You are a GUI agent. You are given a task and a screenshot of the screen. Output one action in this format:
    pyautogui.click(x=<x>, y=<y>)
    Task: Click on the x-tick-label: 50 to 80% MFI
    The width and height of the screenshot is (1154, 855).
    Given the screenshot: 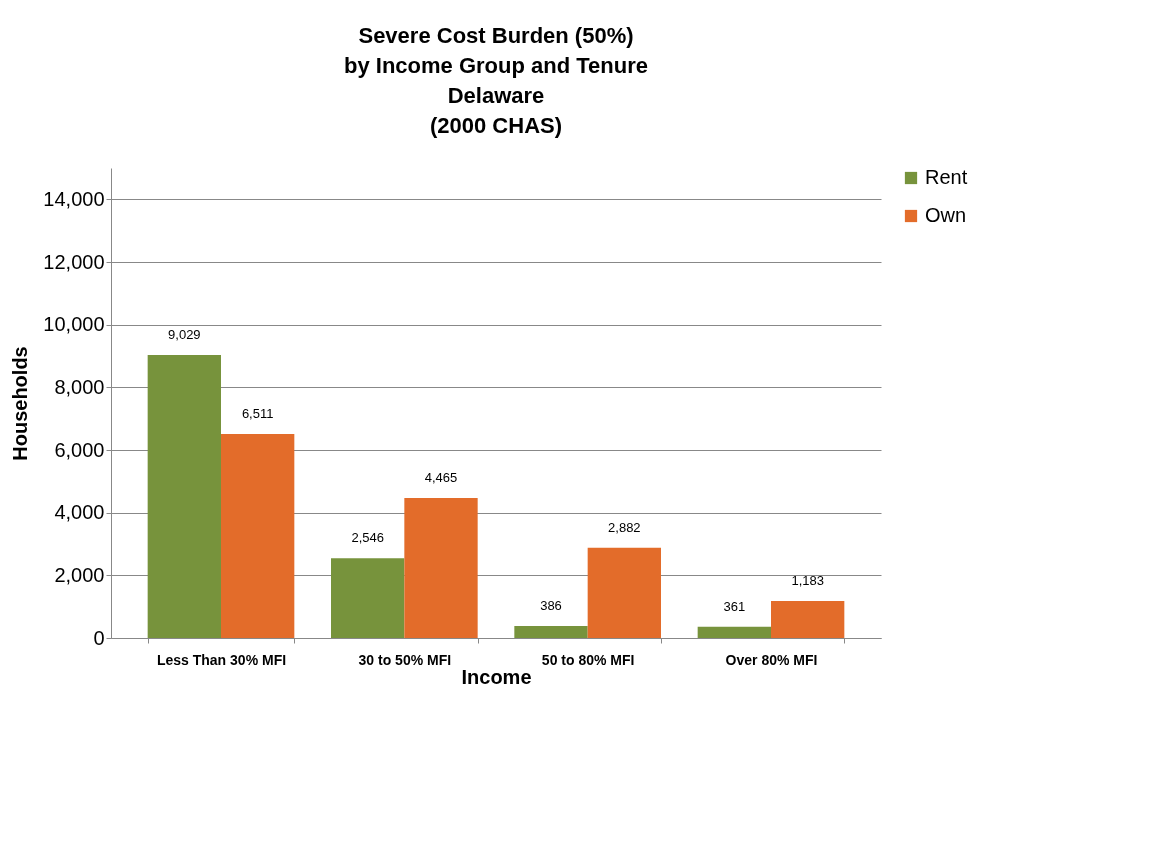 What is the action you would take?
    pyautogui.click(x=588, y=659)
    